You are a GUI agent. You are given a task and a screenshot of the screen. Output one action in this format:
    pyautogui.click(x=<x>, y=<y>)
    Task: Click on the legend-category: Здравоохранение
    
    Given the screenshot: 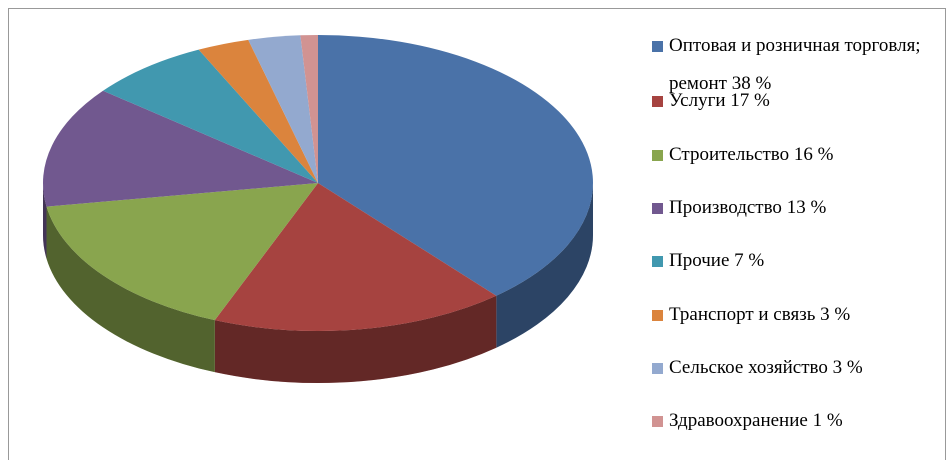 What is the action you would take?
    pyautogui.click(x=738, y=420)
    